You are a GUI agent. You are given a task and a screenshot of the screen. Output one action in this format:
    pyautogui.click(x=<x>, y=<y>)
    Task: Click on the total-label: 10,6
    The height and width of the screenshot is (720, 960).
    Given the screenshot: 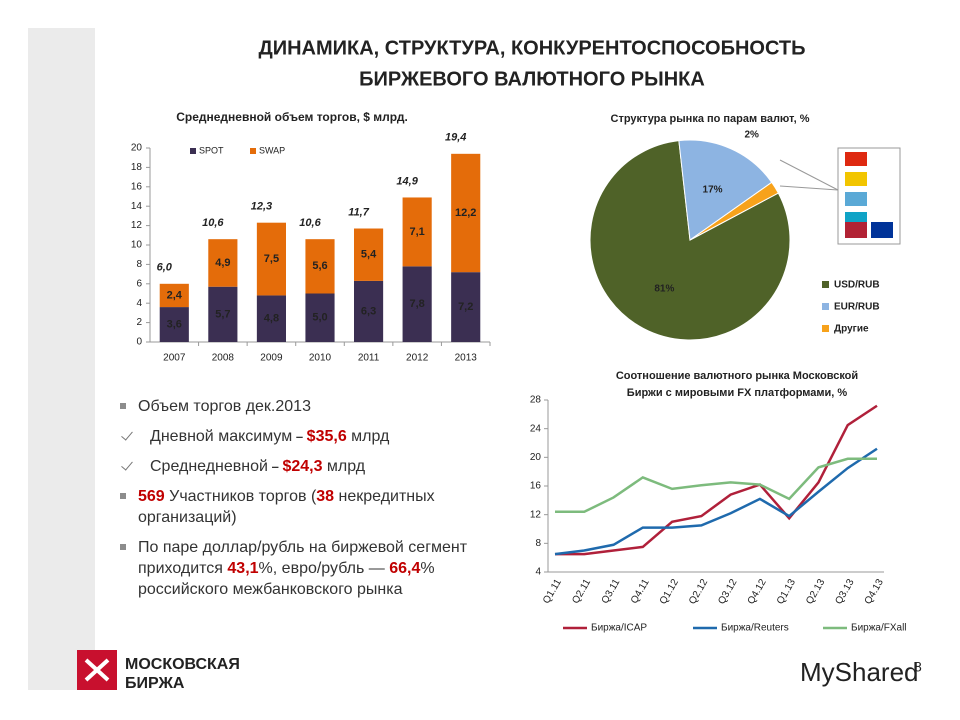 What is the action you would take?
    pyautogui.click(x=213, y=223)
    